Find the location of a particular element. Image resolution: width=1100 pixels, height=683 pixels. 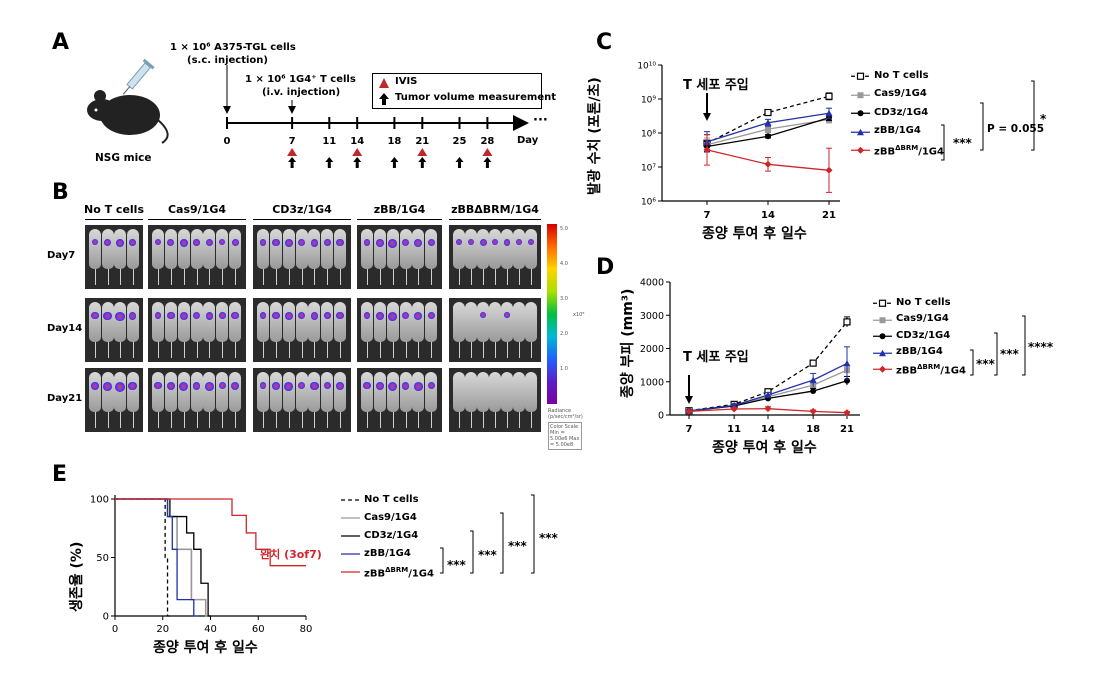

injection2-line2: (i.v. injection) is located at coordinates (301, 92).